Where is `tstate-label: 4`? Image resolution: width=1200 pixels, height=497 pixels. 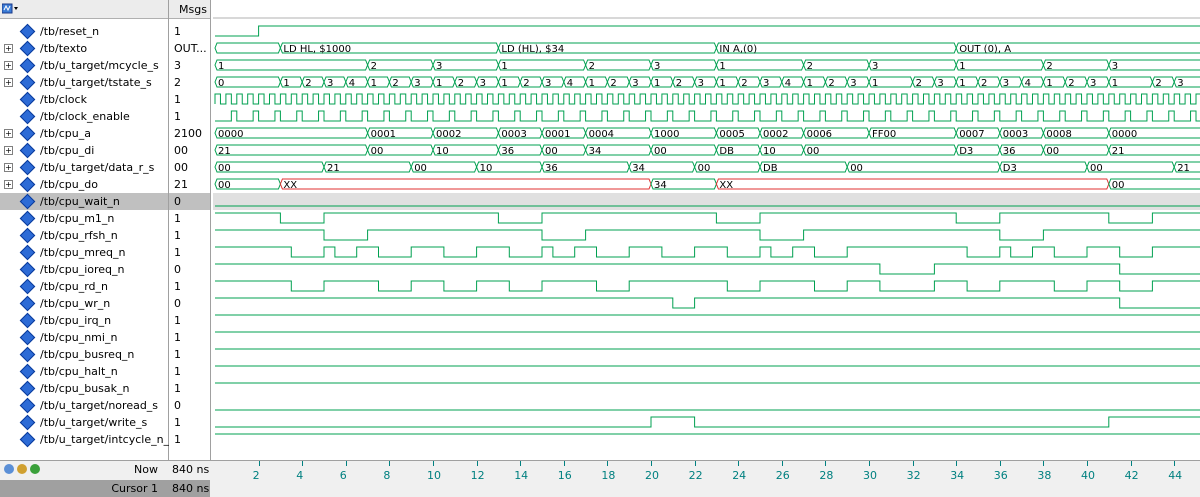
tstate-label: 4 is located at coordinates (352, 83).